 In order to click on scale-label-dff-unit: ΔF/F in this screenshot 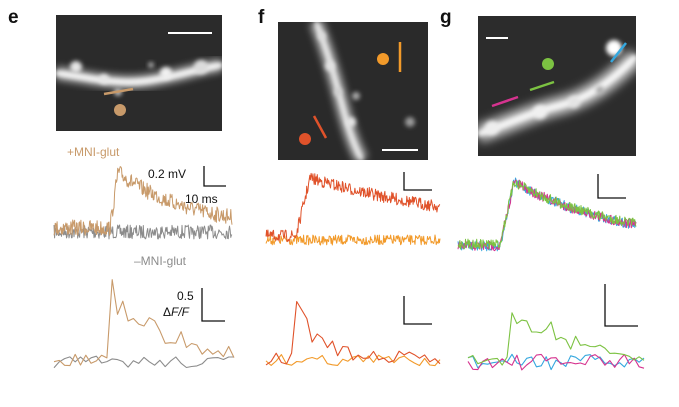, I will do `click(176, 312)`.